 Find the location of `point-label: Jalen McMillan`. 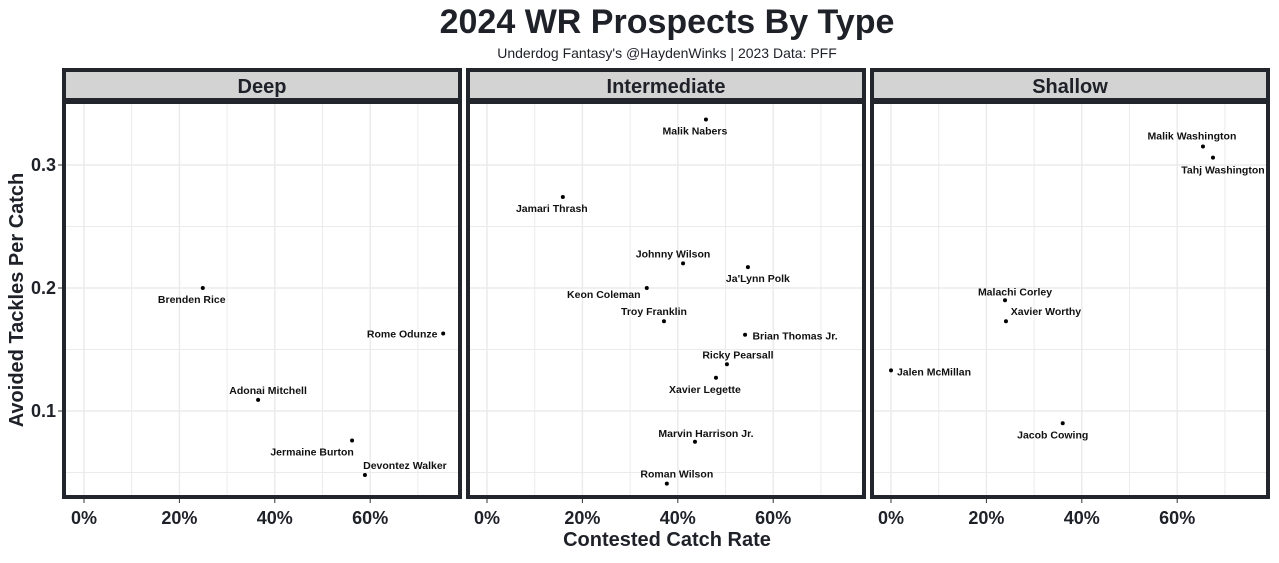

point-label: Jalen McMillan is located at coordinates (934, 372).